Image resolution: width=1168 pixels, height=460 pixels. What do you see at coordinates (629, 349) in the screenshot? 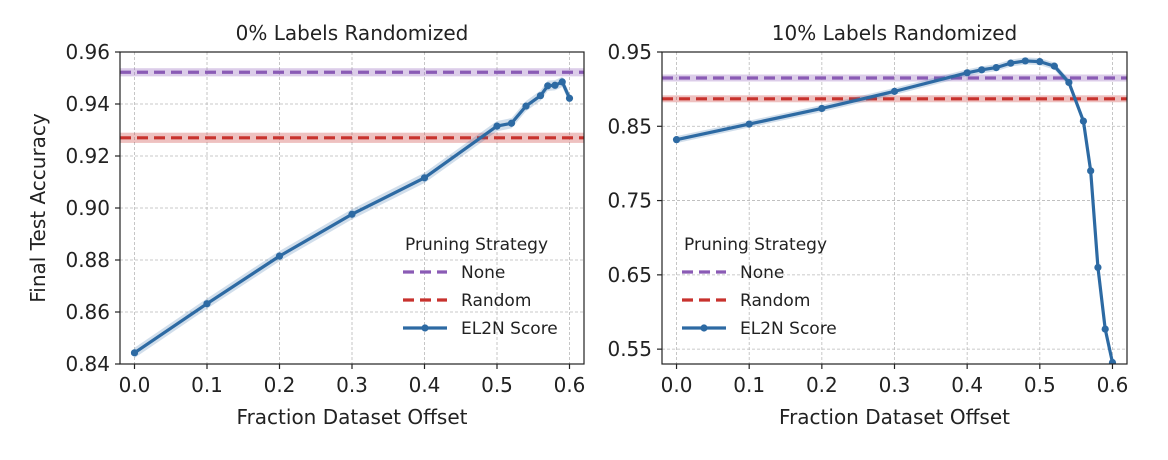
I see `y-tick-label: 0.55` at bounding box center [629, 349].